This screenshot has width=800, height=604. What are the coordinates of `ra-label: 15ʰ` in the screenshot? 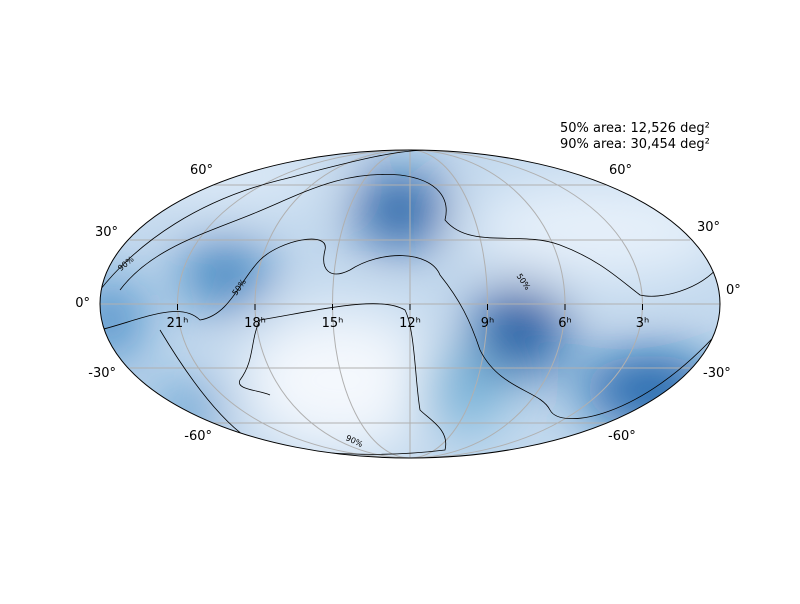 It's located at (333, 323).